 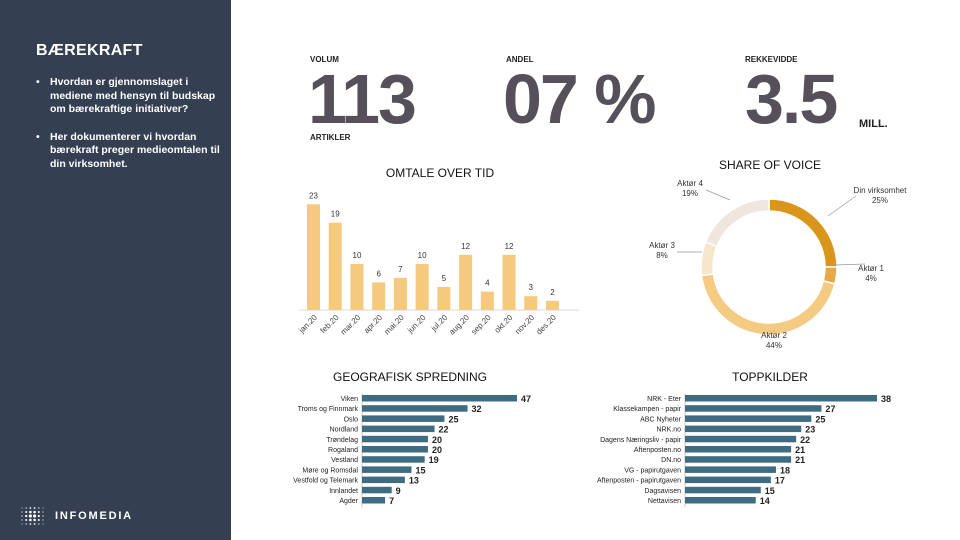 I want to click on data-label: 15, so click(x=770, y=491).